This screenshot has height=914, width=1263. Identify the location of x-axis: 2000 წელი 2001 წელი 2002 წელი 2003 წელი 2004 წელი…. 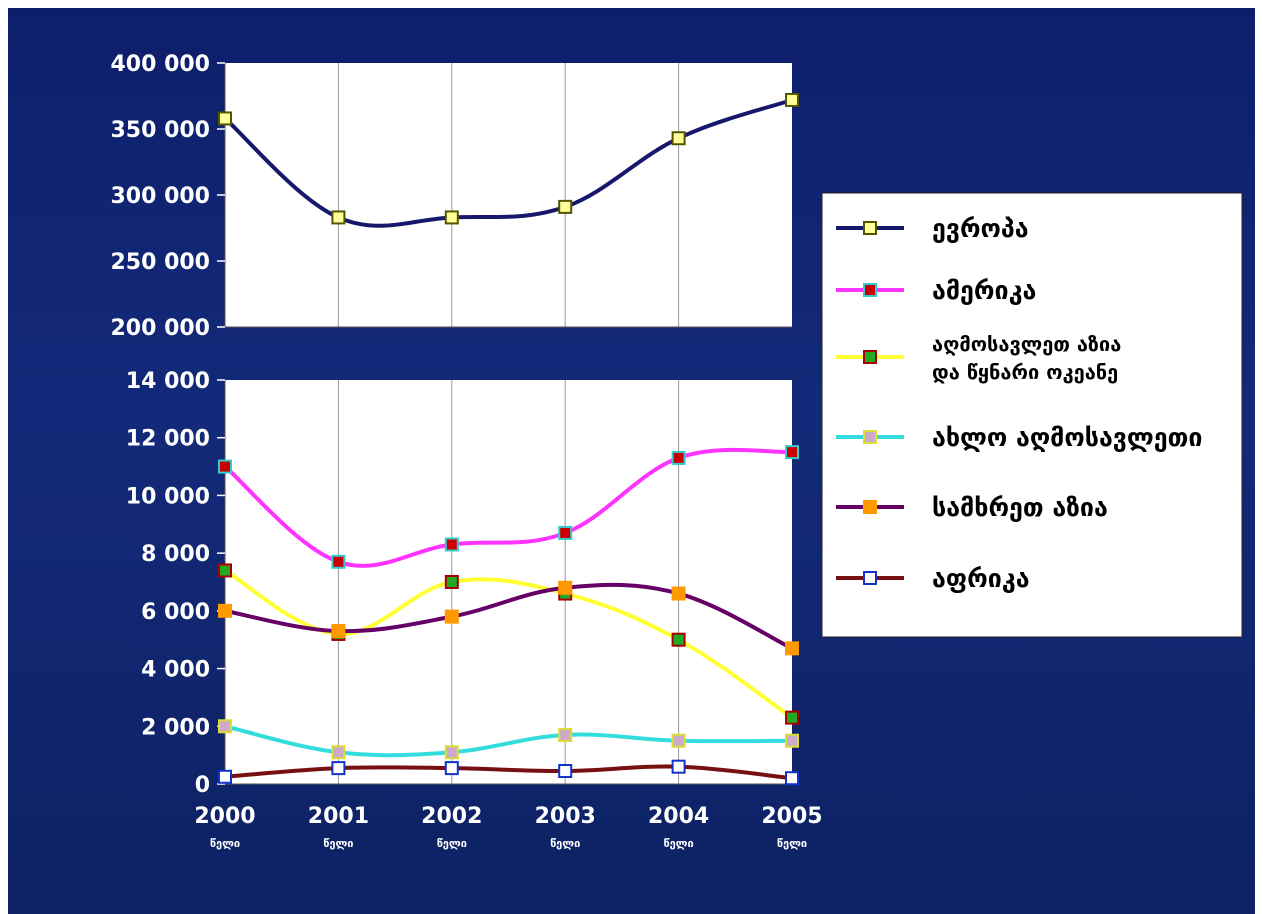
(508, 827).